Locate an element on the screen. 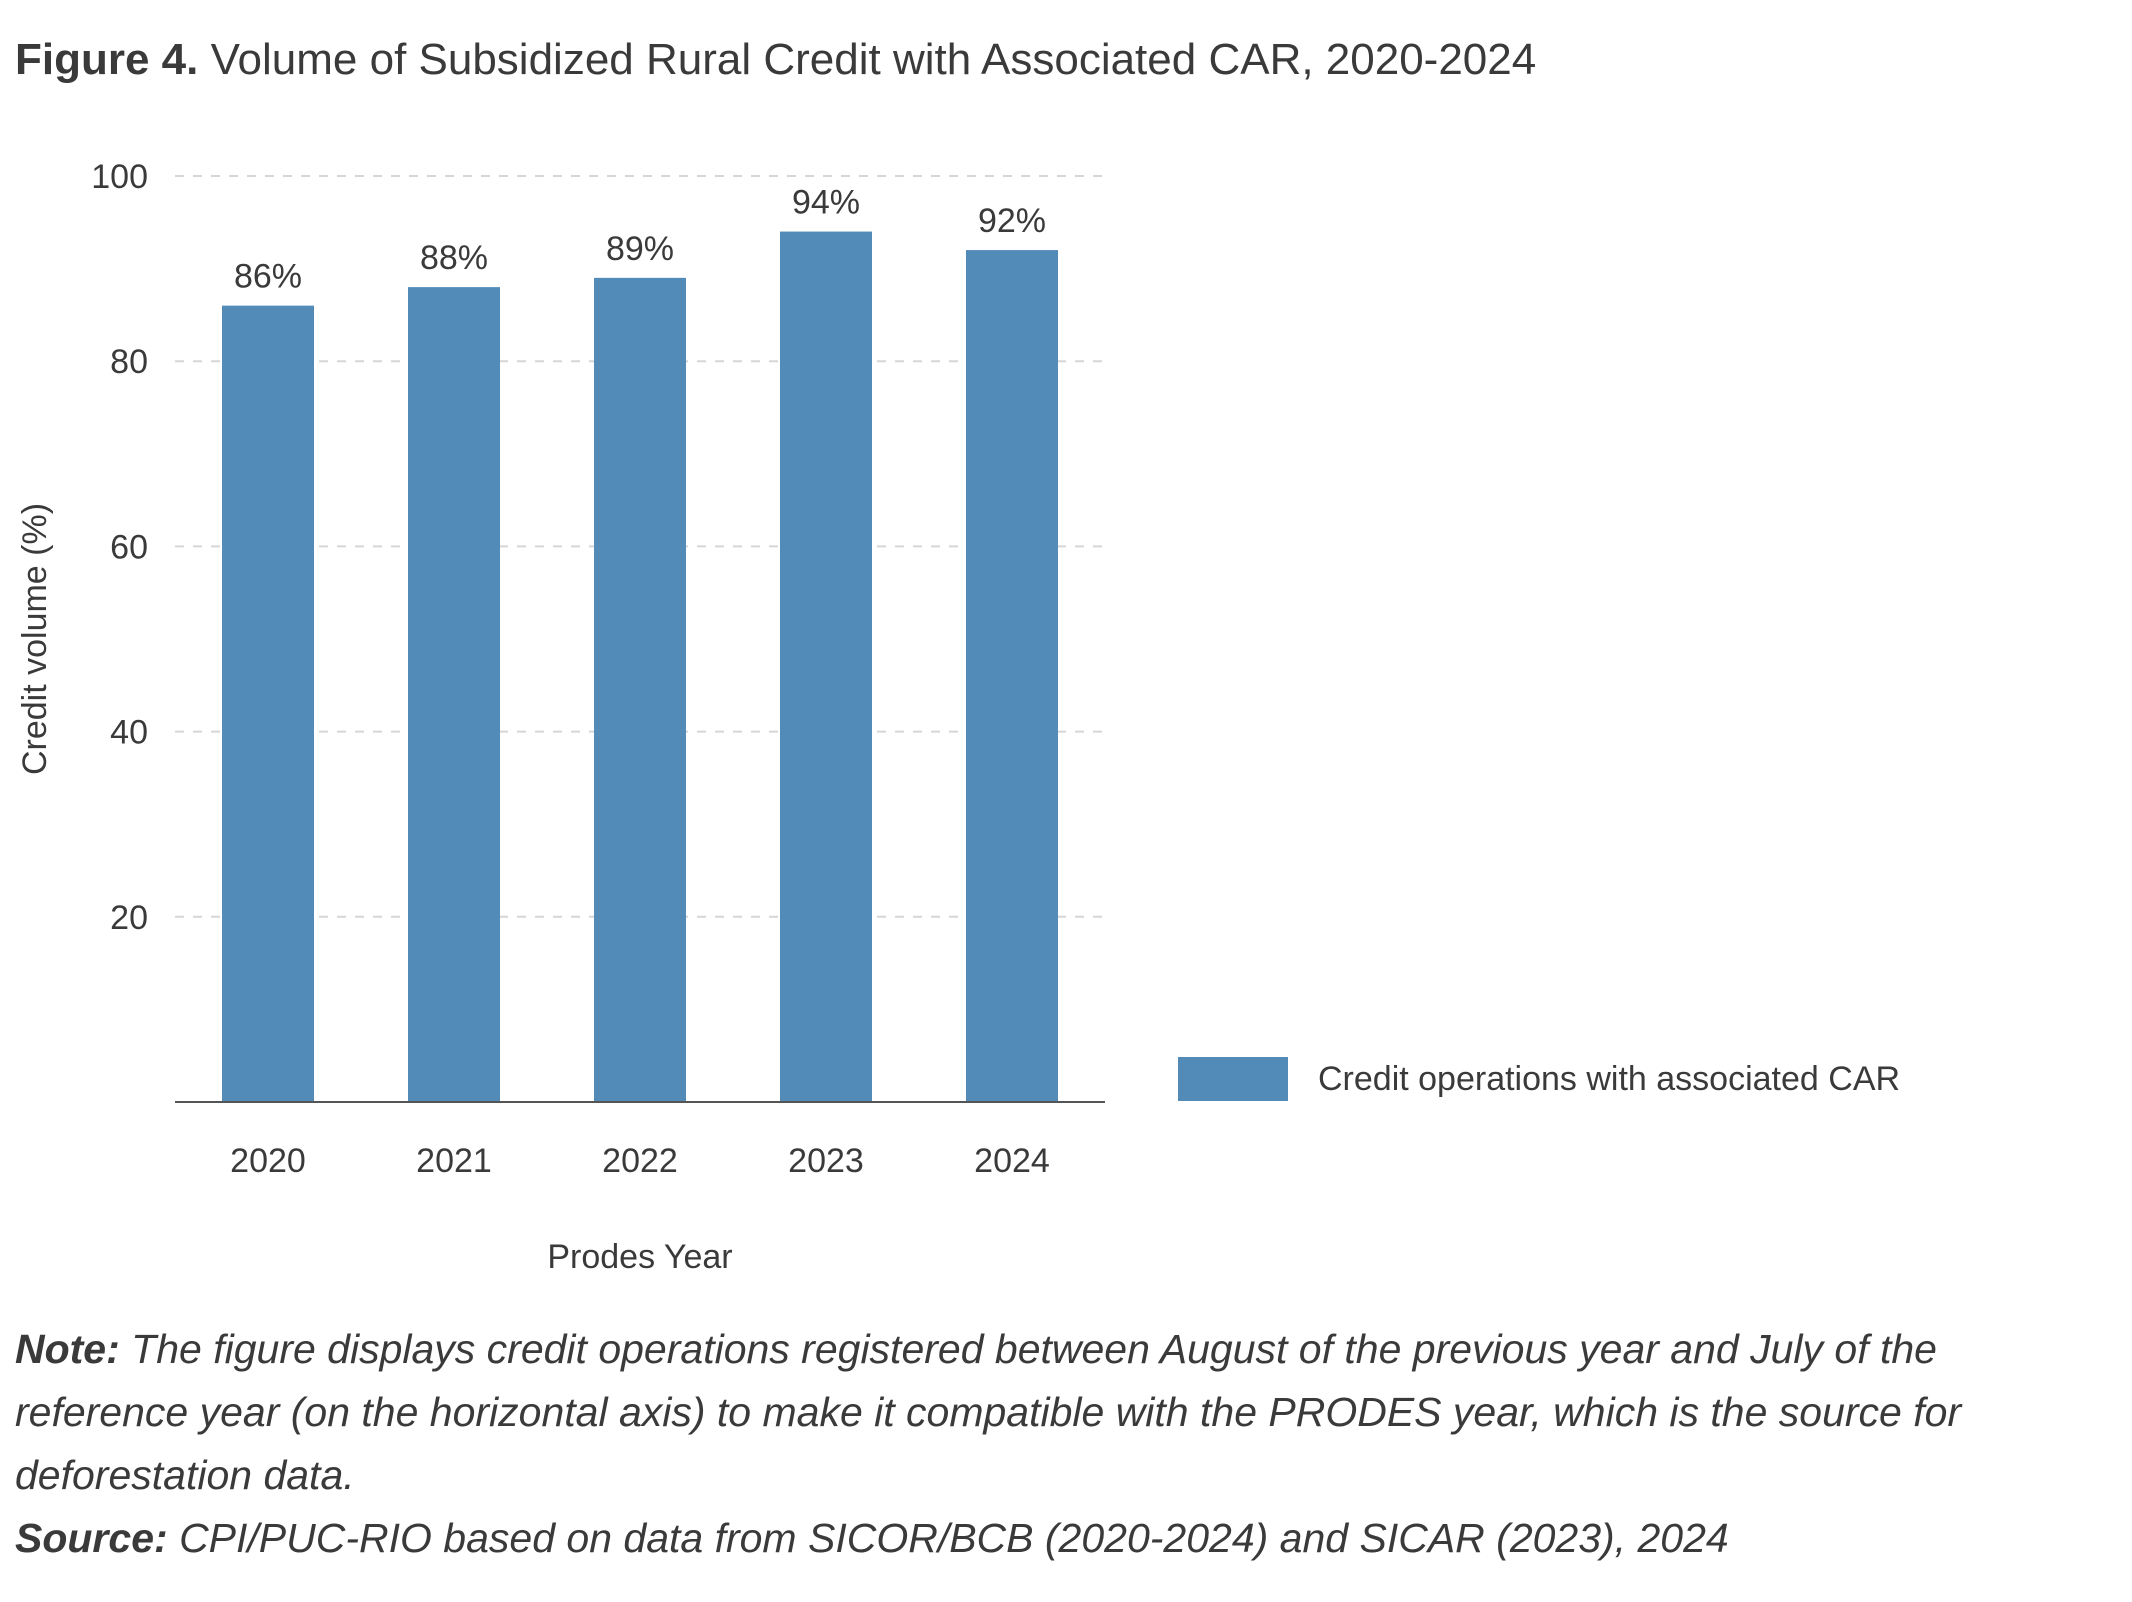  y-tick-label: 20 is located at coordinates (129, 918).